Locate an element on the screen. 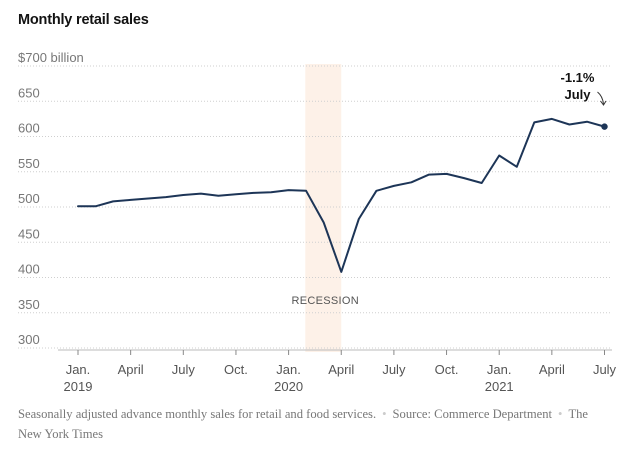  y-tick-label: 500 is located at coordinates (29, 198).